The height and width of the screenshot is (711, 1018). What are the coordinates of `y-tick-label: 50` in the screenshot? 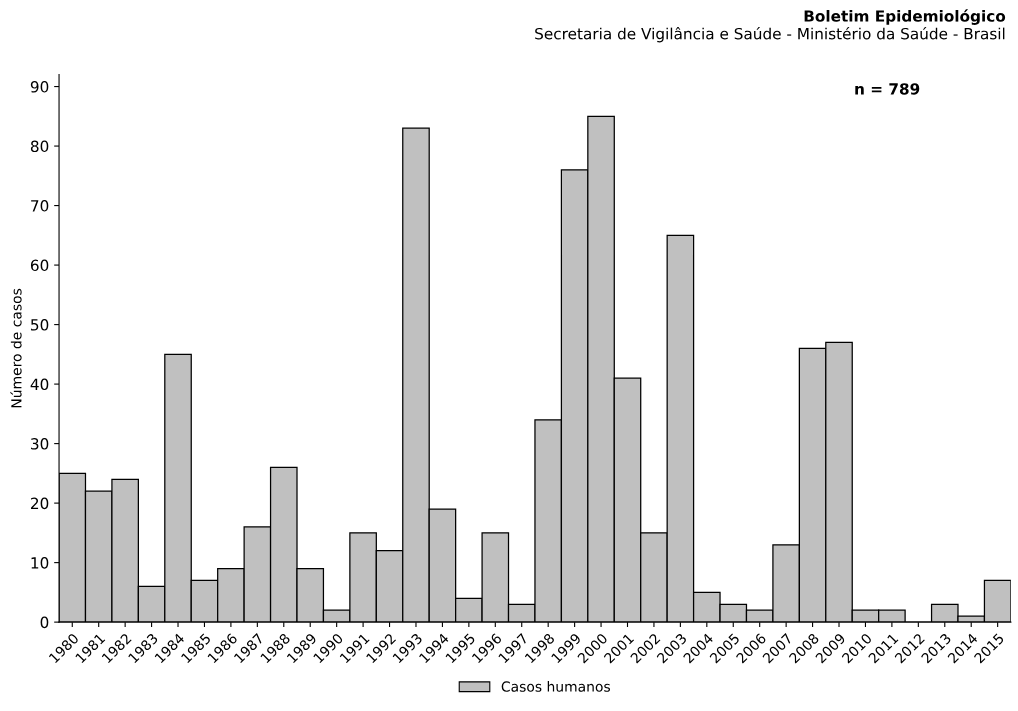 It's located at (40, 325).